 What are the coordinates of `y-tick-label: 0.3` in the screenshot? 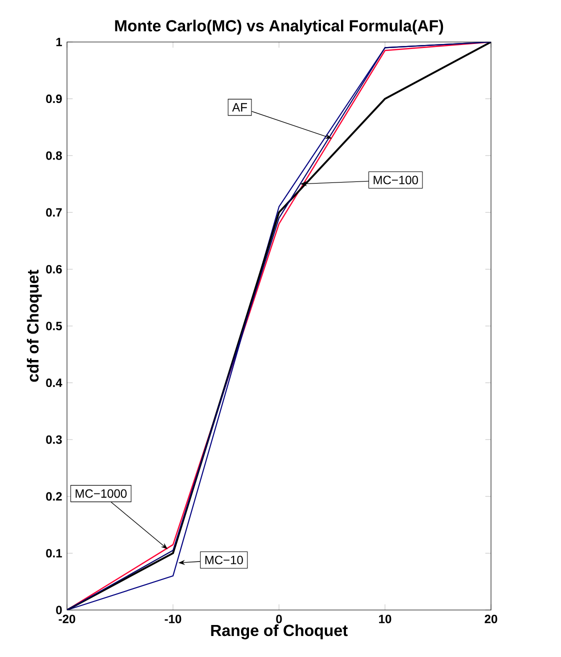 It's located at (54, 439).